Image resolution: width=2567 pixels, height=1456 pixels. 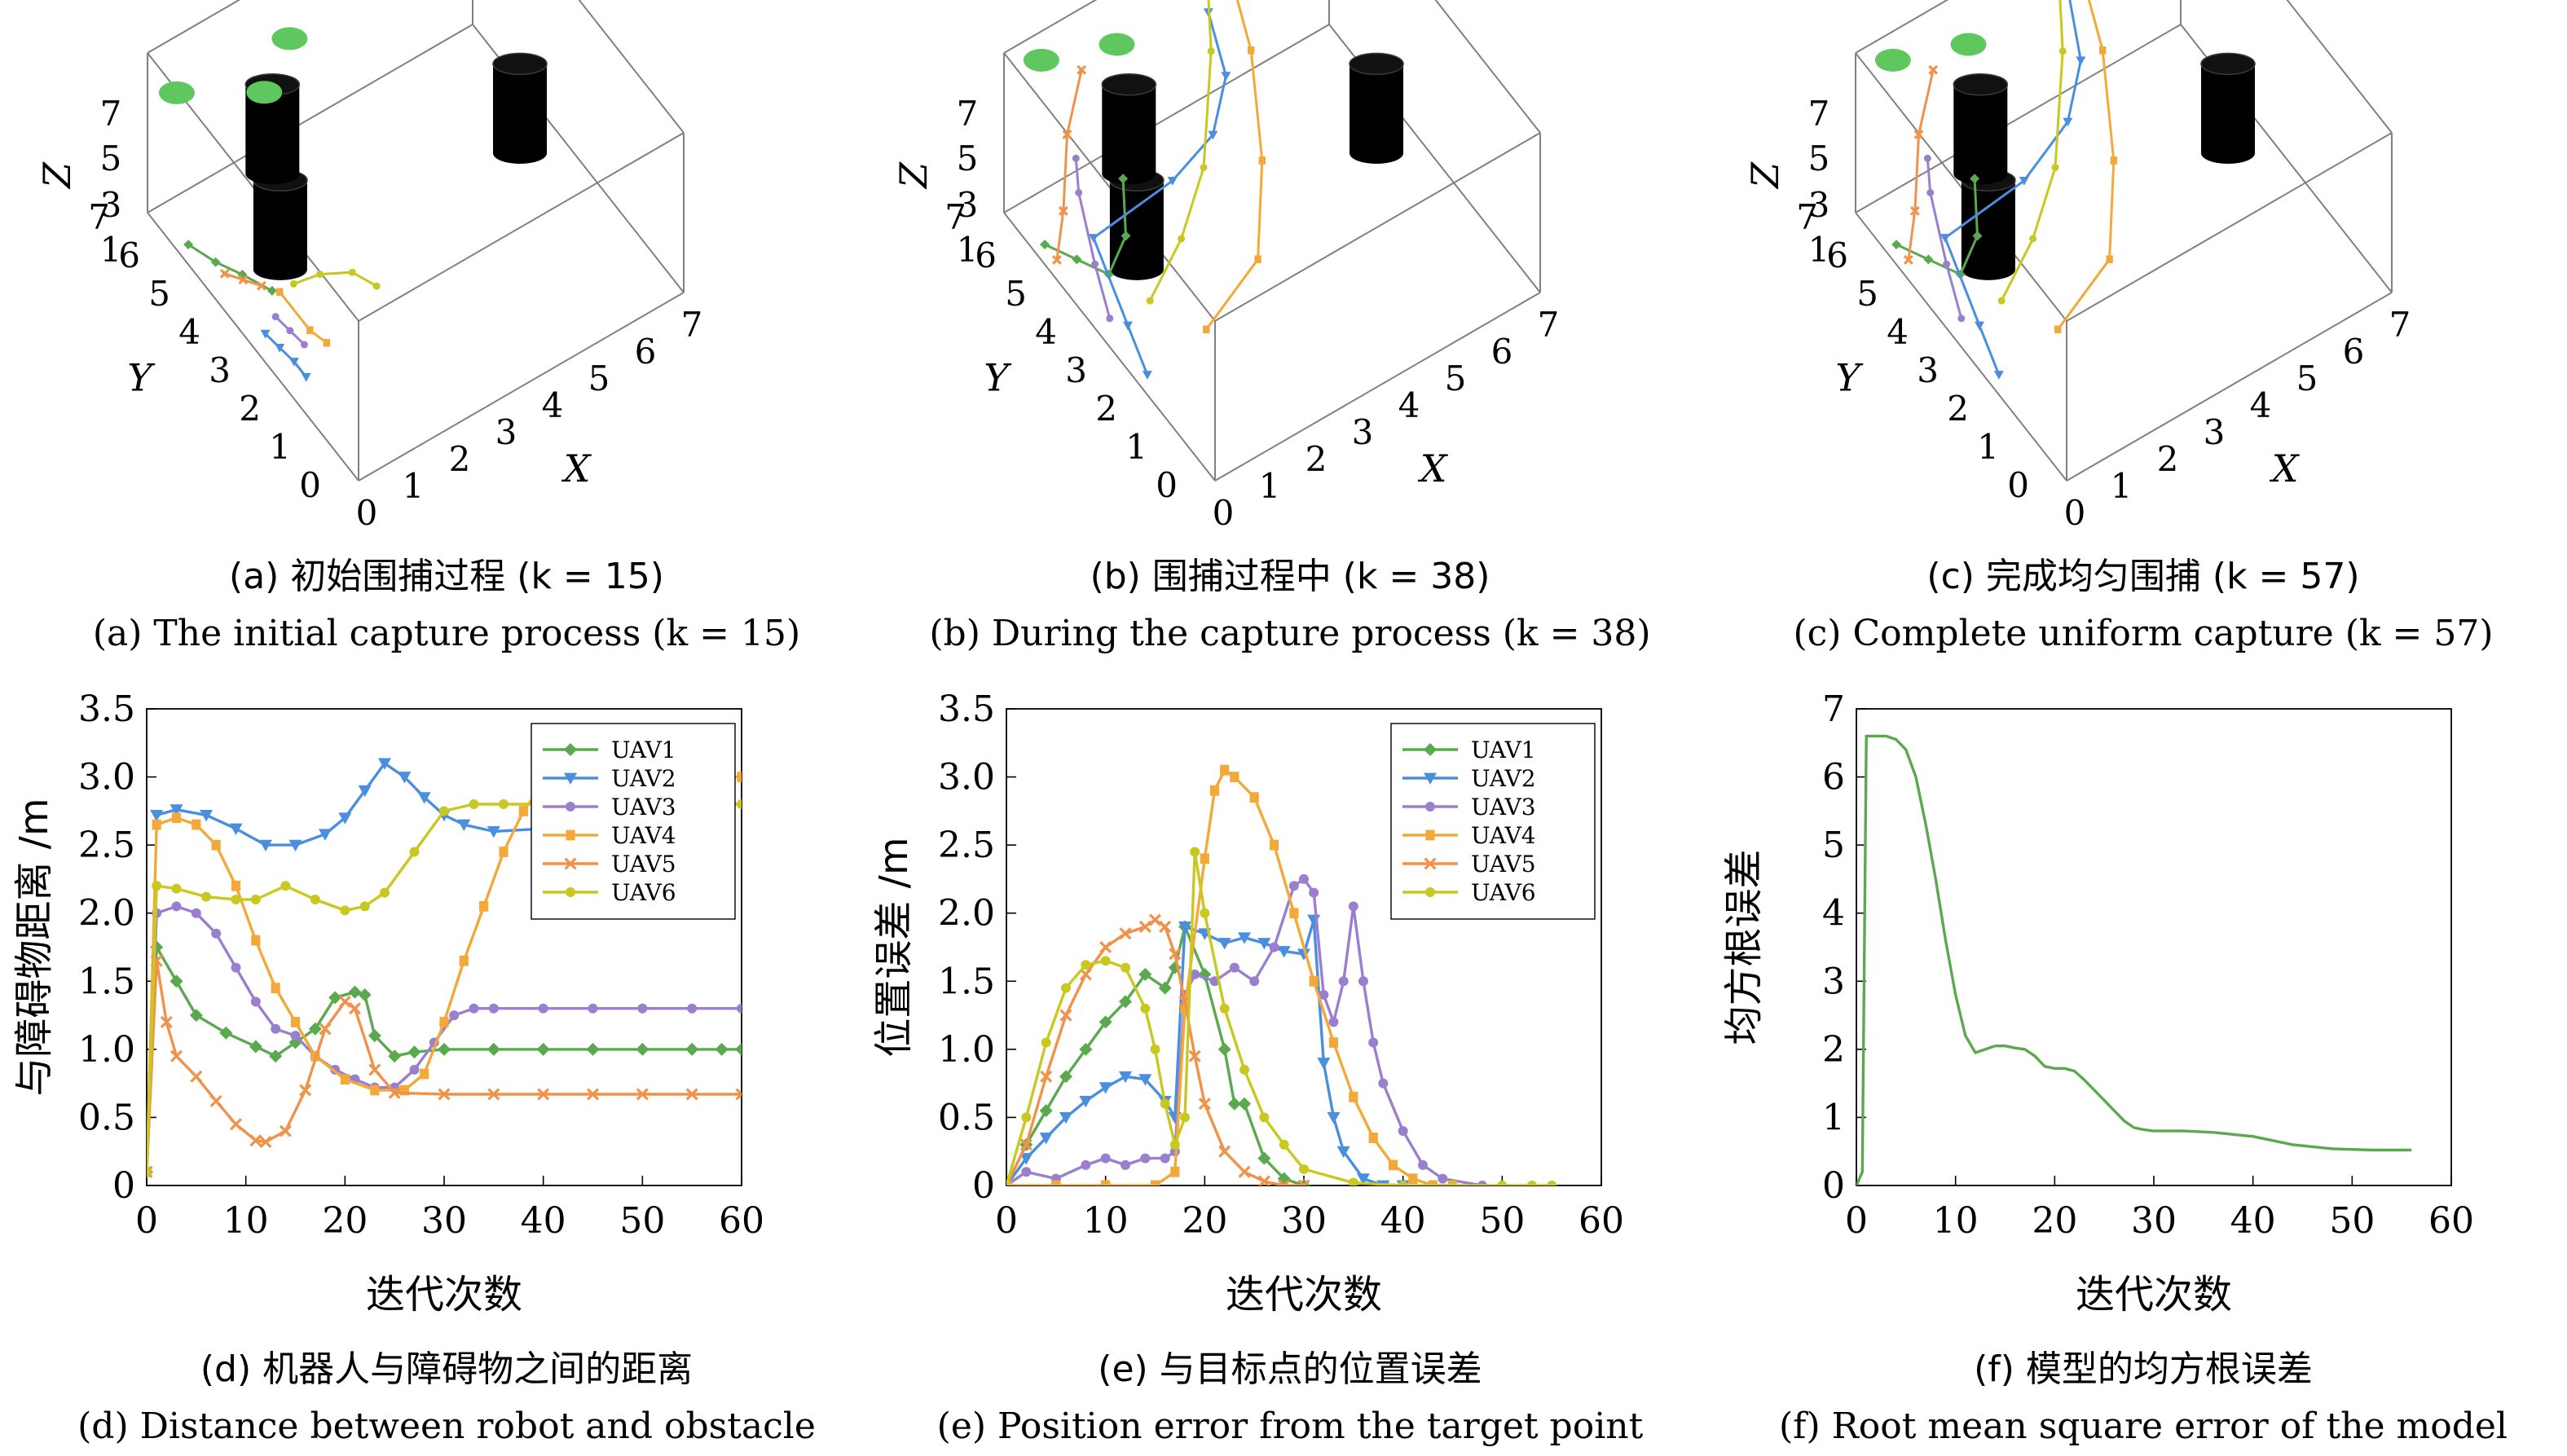 What do you see at coordinates (111, 205) in the screenshot?
I see `z-tick-label: 3` at bounding box center [111, 205].